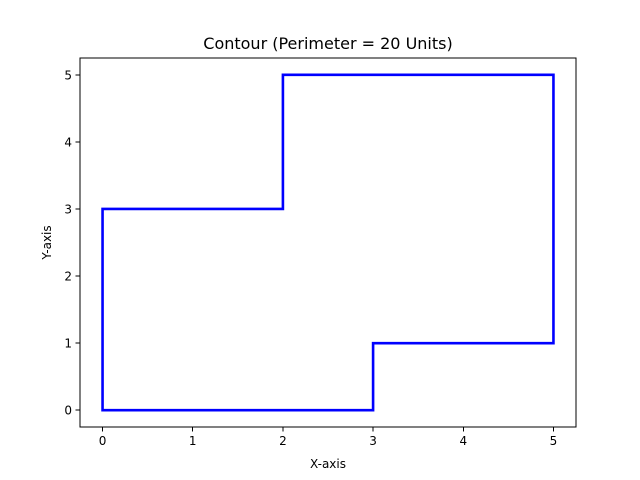  What do you see at coordinates (328, 464) in the screenshot?
I see `x-axis-label: X-axis` at bounding box center [328, 464].